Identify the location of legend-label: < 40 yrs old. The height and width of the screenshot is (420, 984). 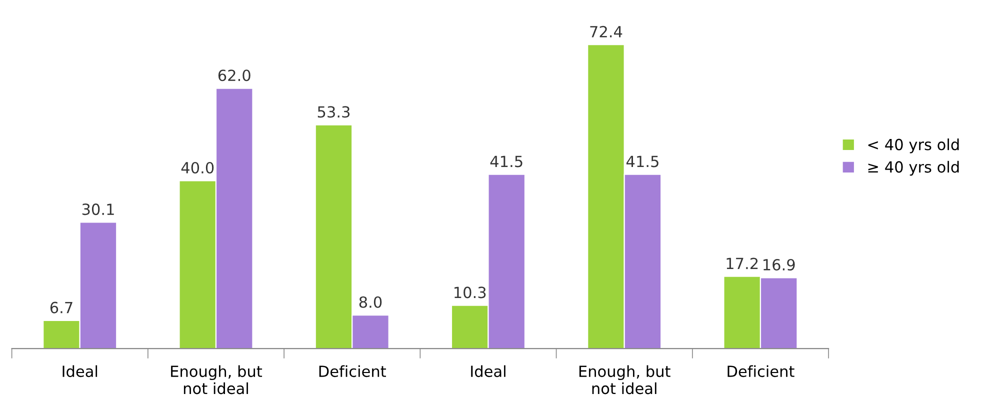
(913, 146).